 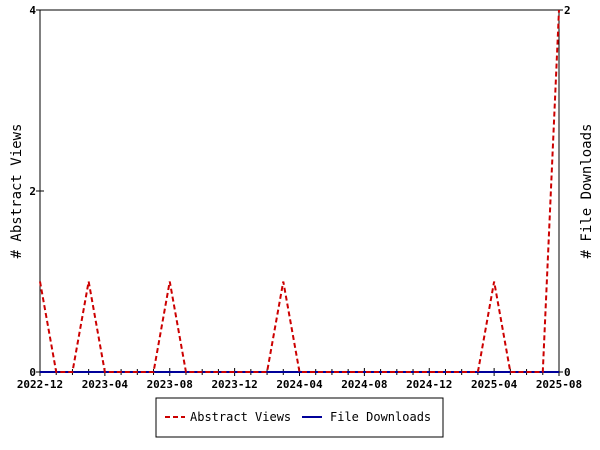 I want to click on legend-label-abstract-views: Abstract Views, so click(x=240, y=417).